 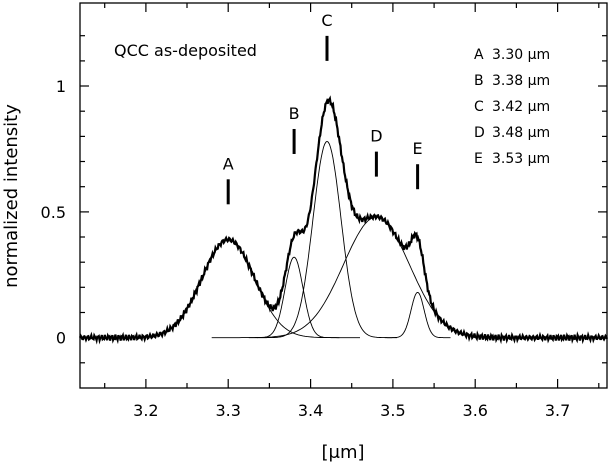 What do you see at coordinates (228, 163) in the screenshot?
I see `peak-letter-A: A` at bounding box center [228, 163].